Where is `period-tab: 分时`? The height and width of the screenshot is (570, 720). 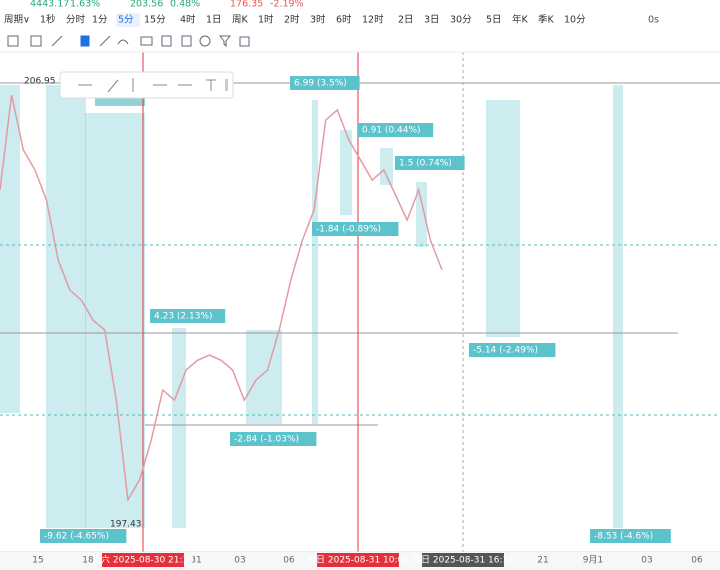
period-tab: 分时 is located at coordinates (76, 20).